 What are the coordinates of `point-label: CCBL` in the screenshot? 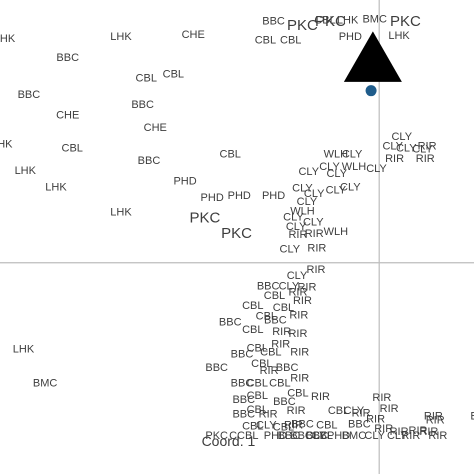 It's located at (243, 436).